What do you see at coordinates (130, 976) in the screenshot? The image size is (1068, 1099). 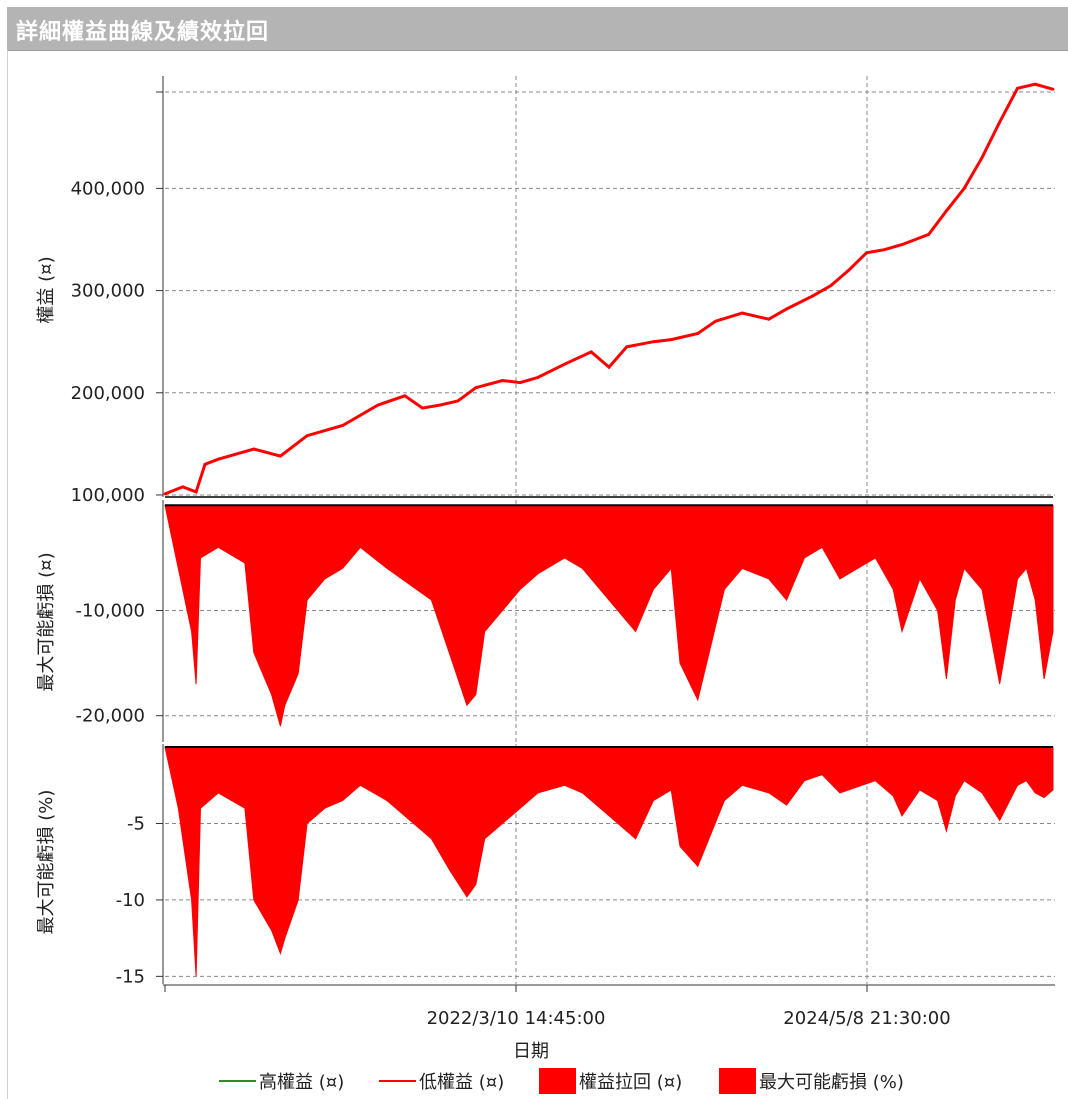 I see `y-tick-label: -15` at bounding box center [130, 976].